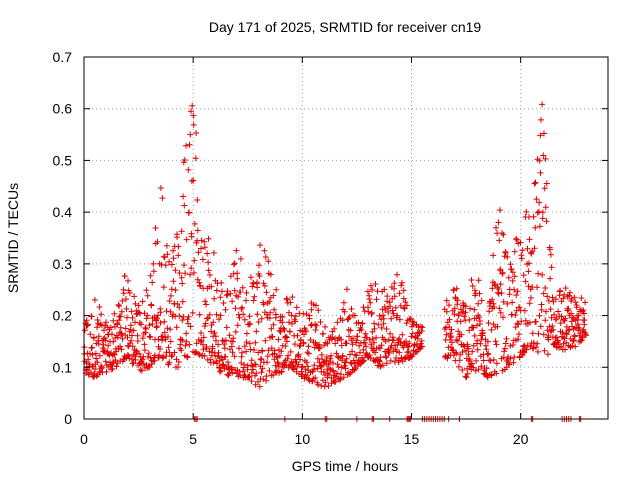 The height and width of the screenshot is (480, 640). Describe the element at coordinates (345, 466) in the screenshot. I see `x-axis-label: GPS time / hours` at that location.